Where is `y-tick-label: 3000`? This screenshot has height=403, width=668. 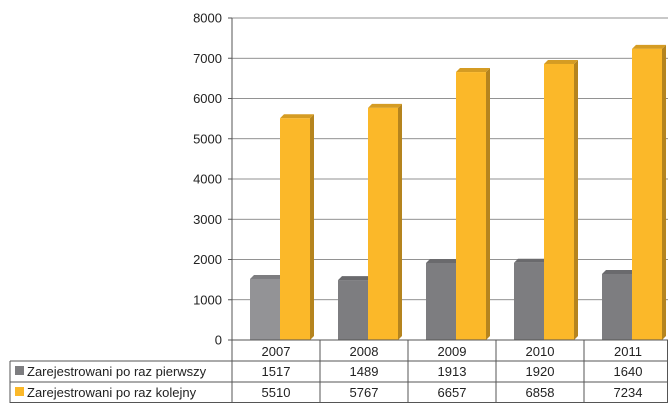
y-tick-label: 3000 is located at coordinates (207, 219).